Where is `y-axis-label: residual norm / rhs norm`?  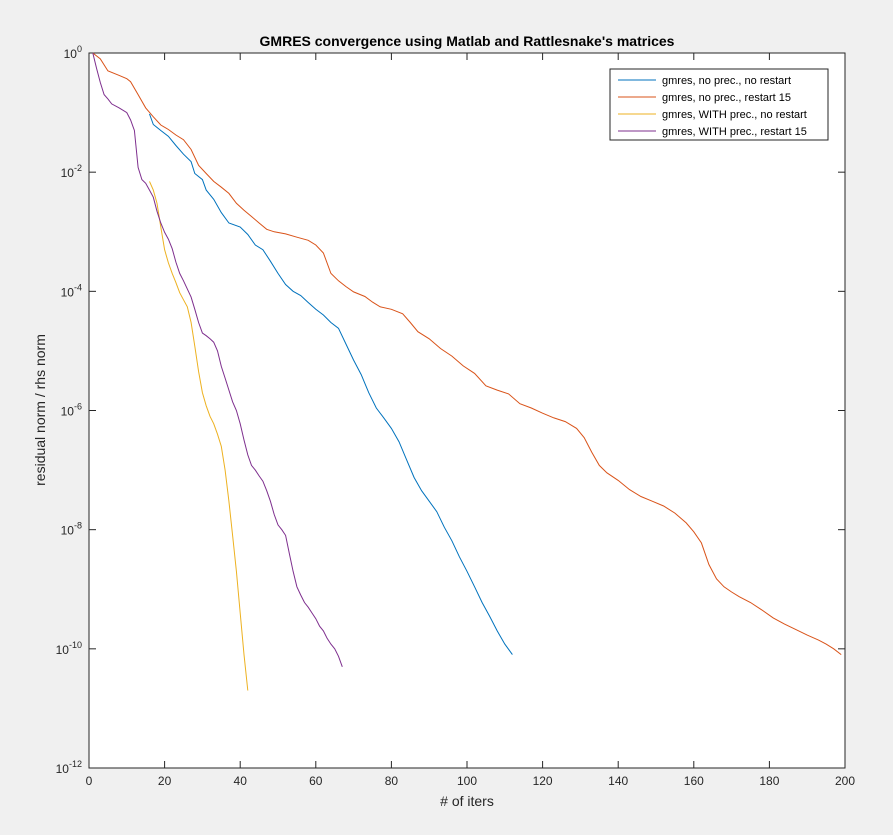
y-axis-label: residual norm / rhs norm is located at coordinates (40, 410).